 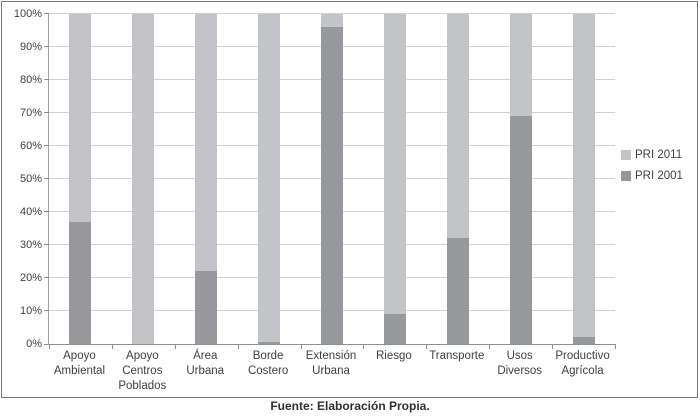 I want to click on y-tick-label: 50%, so click(x=30, y=179).